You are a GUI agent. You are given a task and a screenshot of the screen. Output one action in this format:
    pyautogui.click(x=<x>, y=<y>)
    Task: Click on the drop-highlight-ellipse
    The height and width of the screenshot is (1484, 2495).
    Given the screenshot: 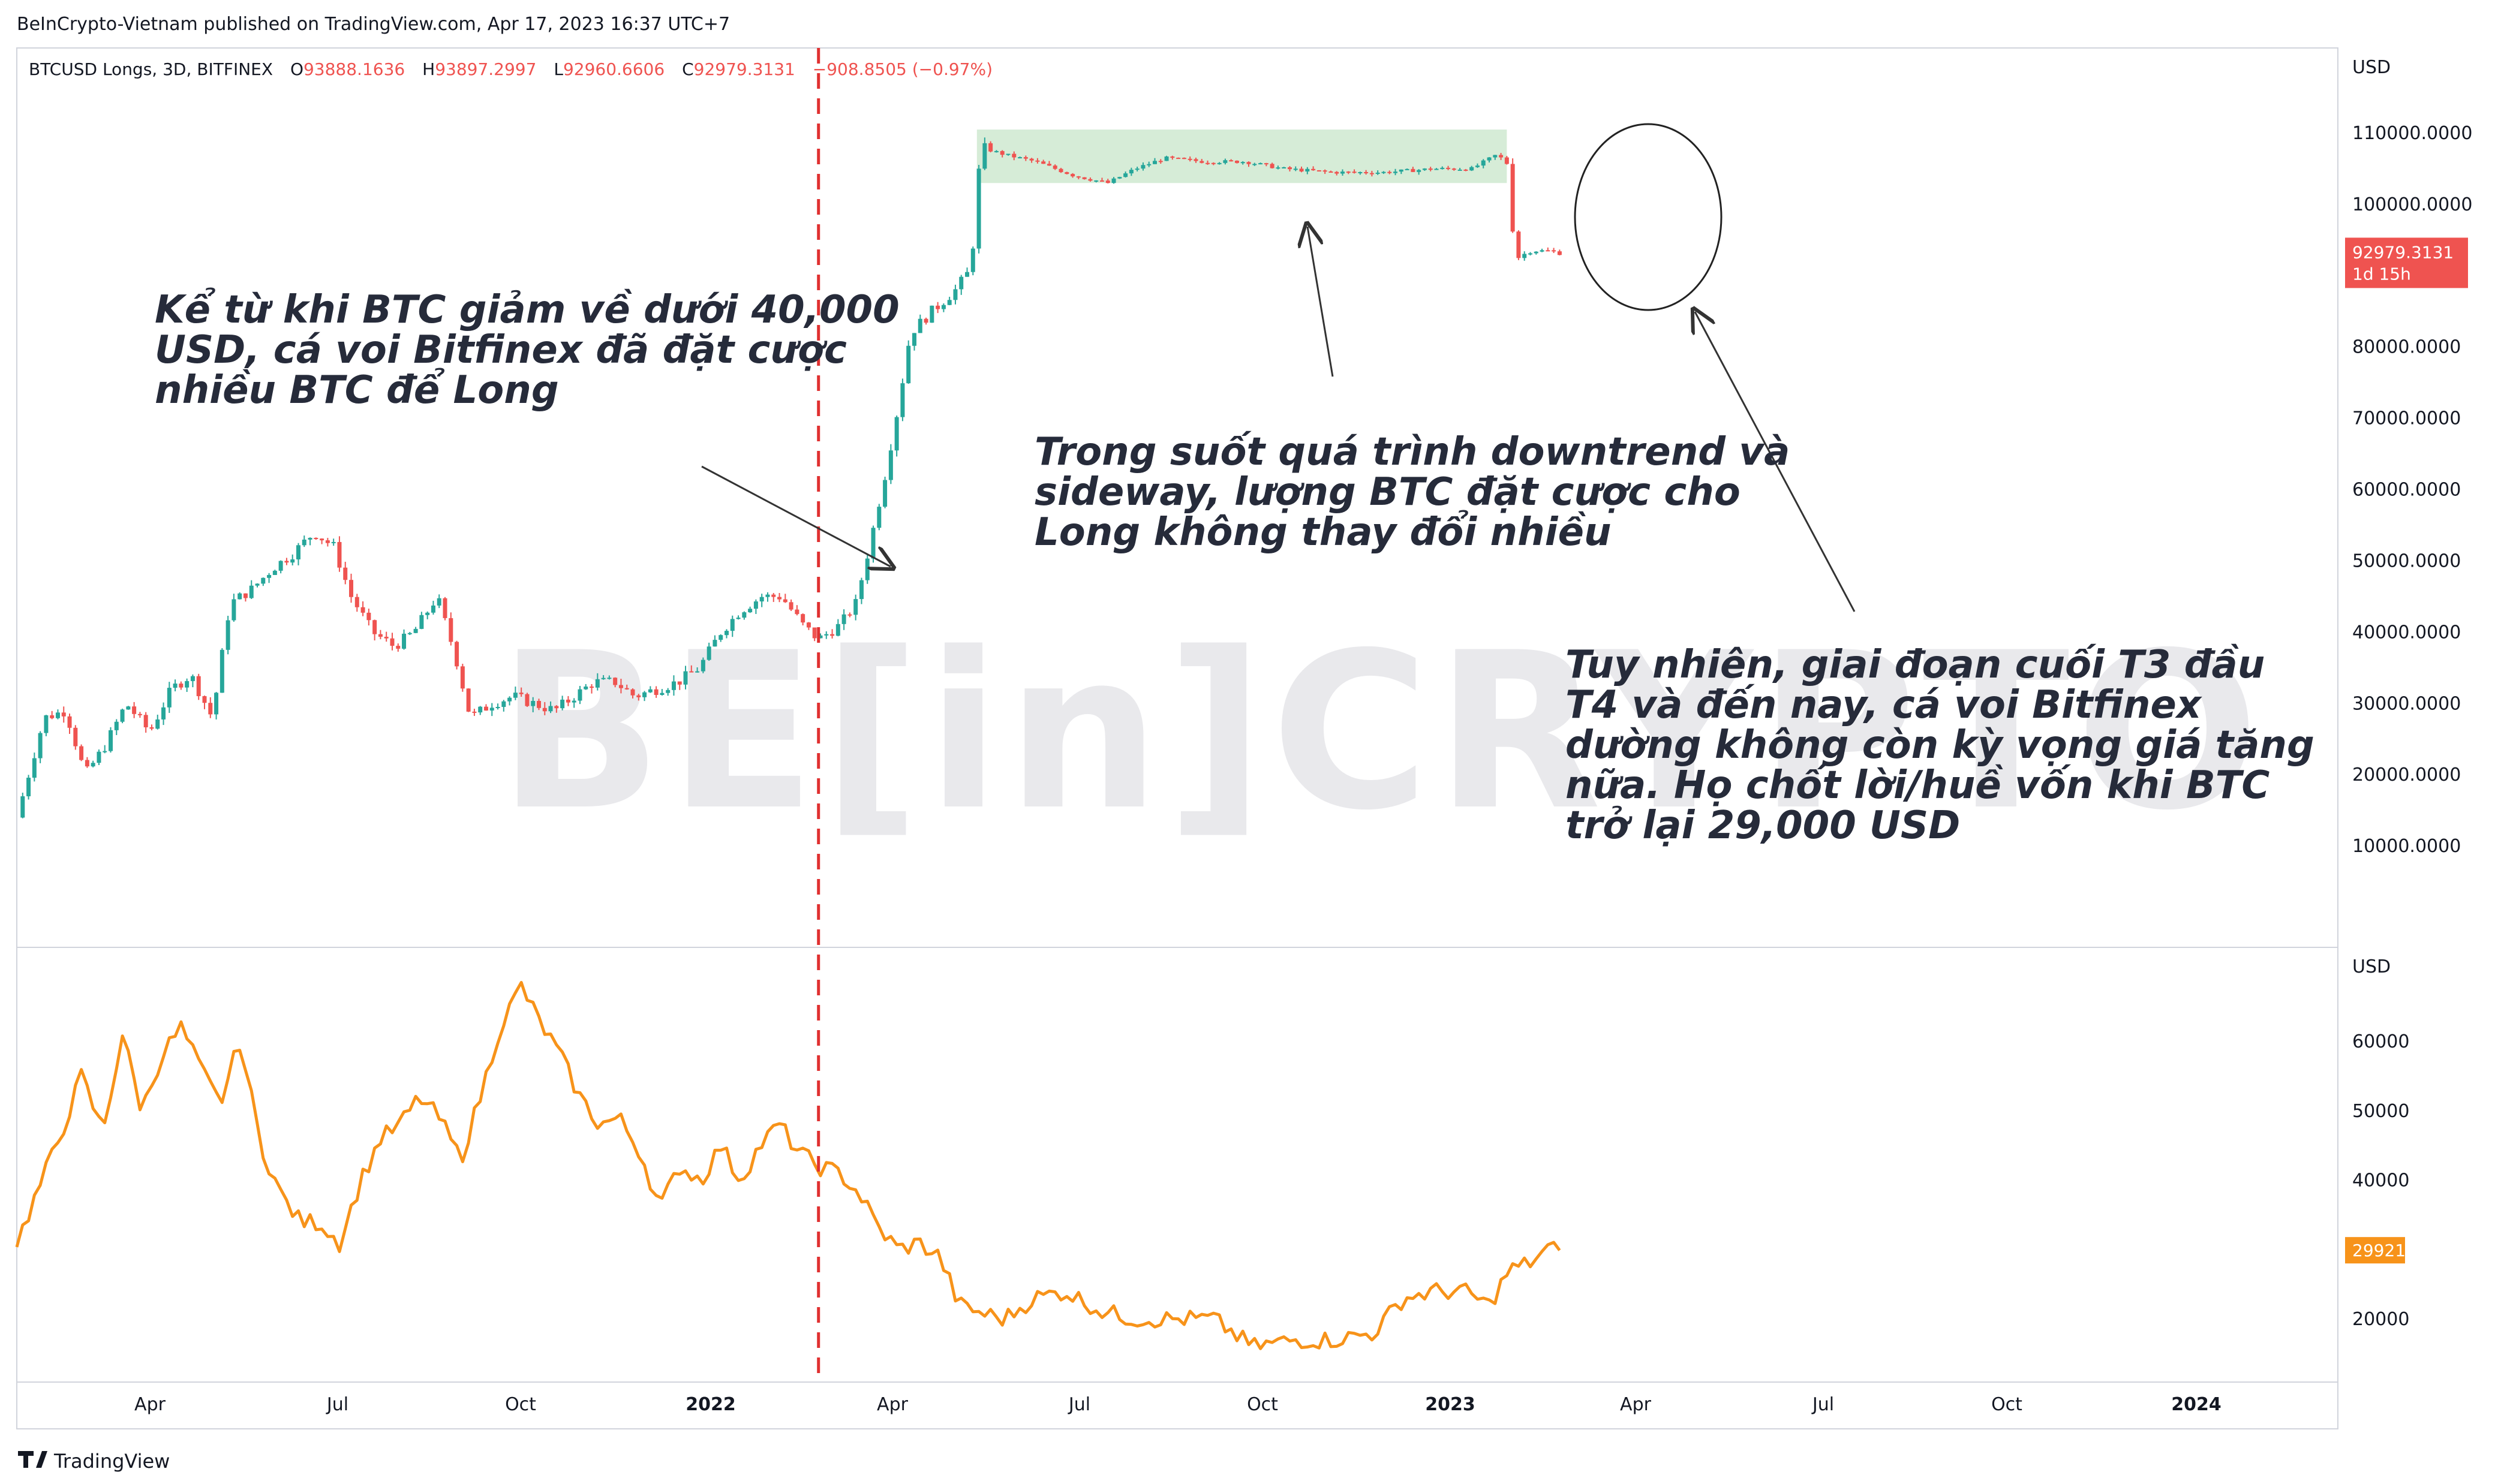 What is the action you would take?
    pyautogui.click(x=1648, y=217)
    